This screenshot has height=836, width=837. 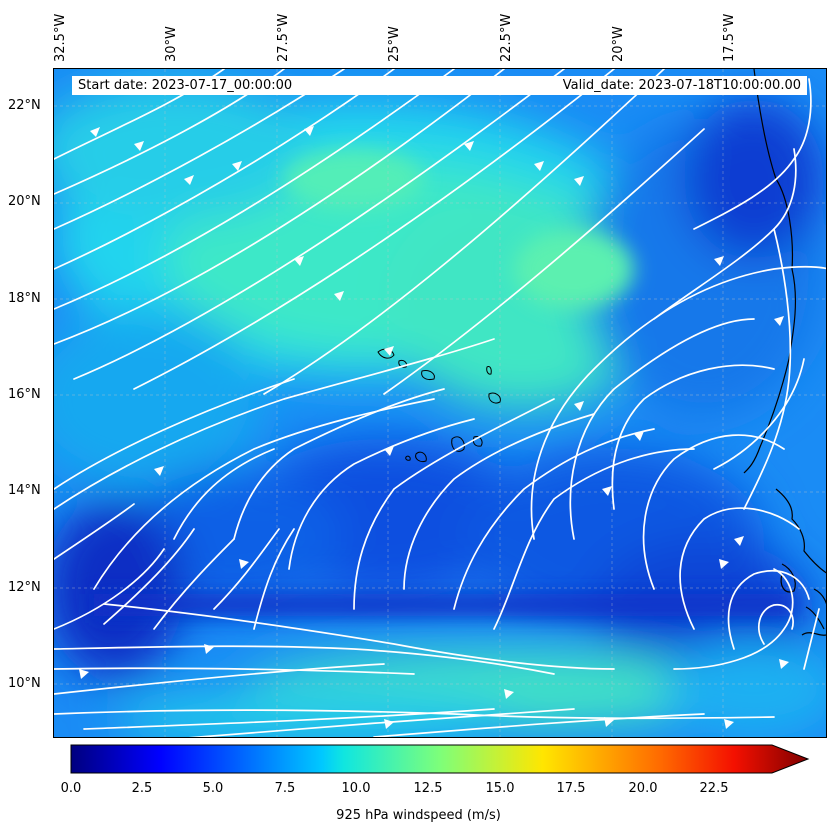 I want to click on colorbar-tick: 7.5, so click(x=285, y=788).